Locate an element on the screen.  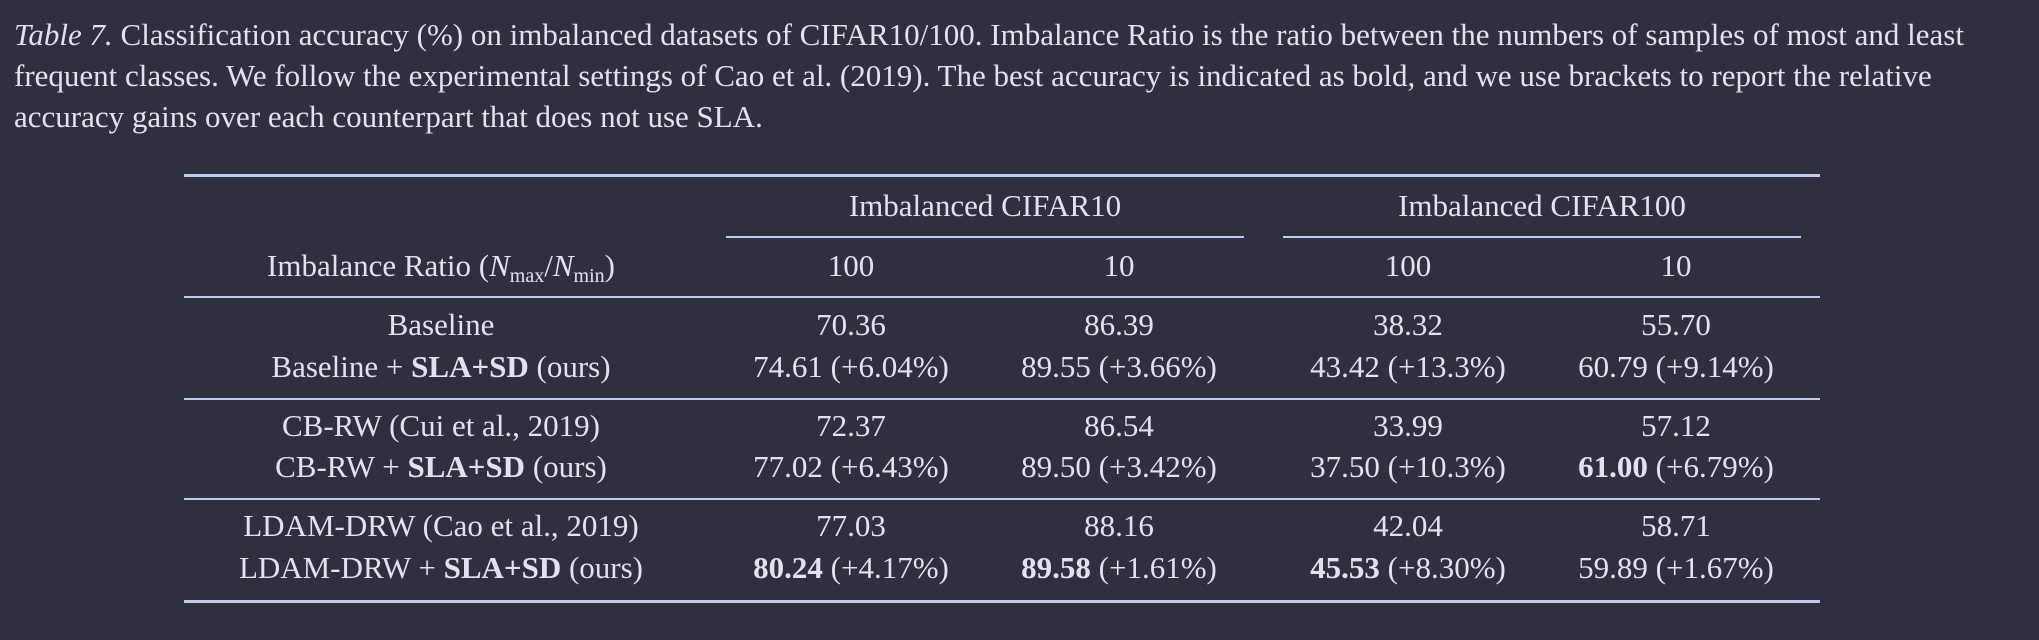
group-header-cifar10: Imbalanced CIFAR10 is located at coordinates (985, 205).